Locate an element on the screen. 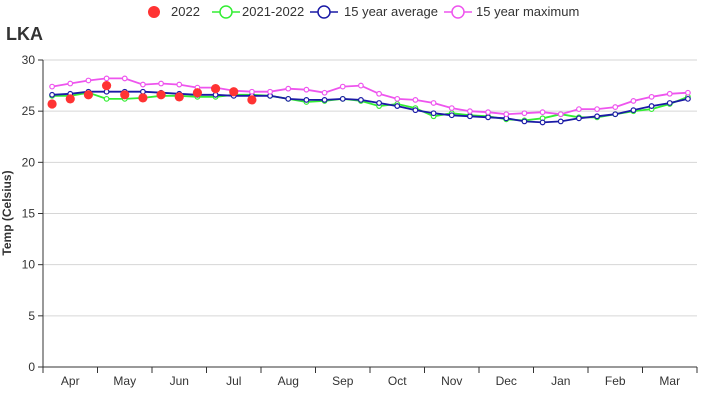  y-tick-label-0: 0 is located at coordinates (31, 367).